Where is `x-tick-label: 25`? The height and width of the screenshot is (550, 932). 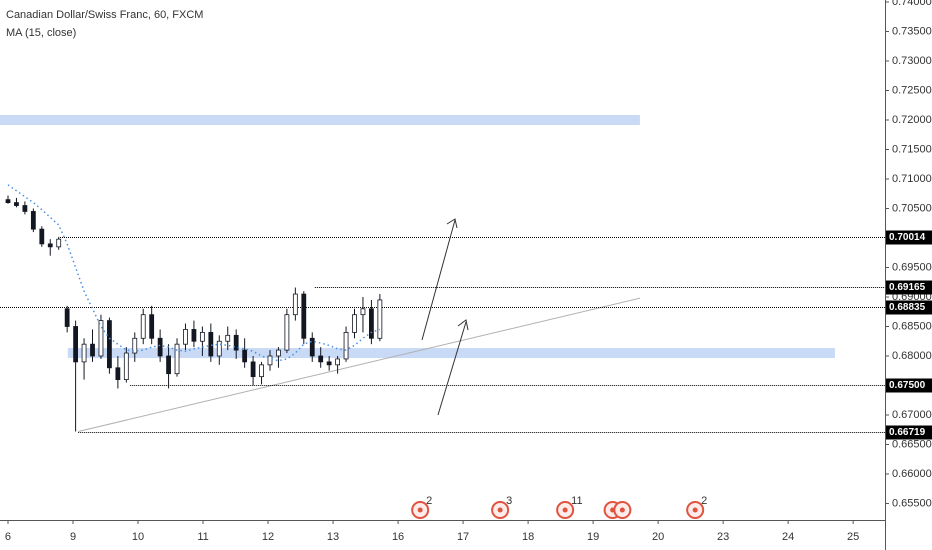 x-tick-label: 25 is located at coordinates (853, 537).